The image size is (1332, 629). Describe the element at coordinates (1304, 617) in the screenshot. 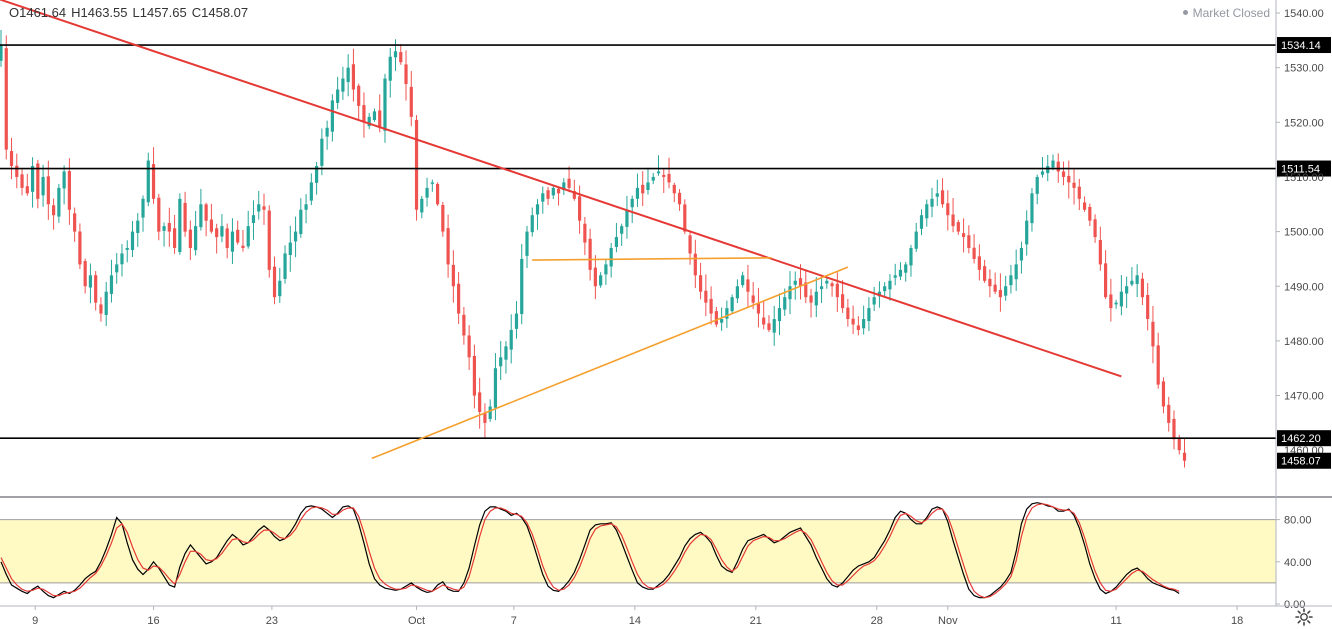

I see `settings-gear-icon` at that location.